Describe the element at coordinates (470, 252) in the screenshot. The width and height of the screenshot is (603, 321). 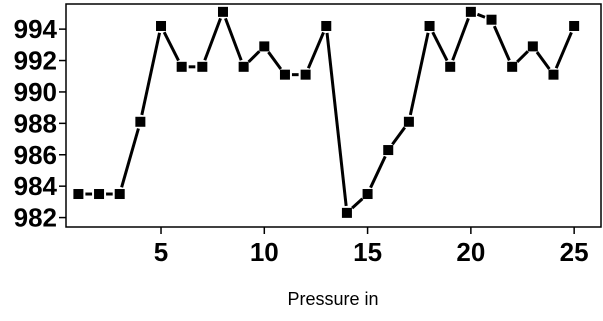
I see `x-tick-label: 20` at that location.